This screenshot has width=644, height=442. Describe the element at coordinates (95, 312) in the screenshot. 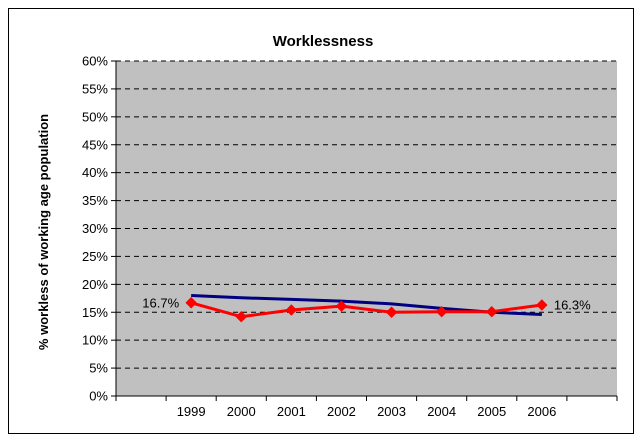

I see `y-tick-label: 15%` at that location.